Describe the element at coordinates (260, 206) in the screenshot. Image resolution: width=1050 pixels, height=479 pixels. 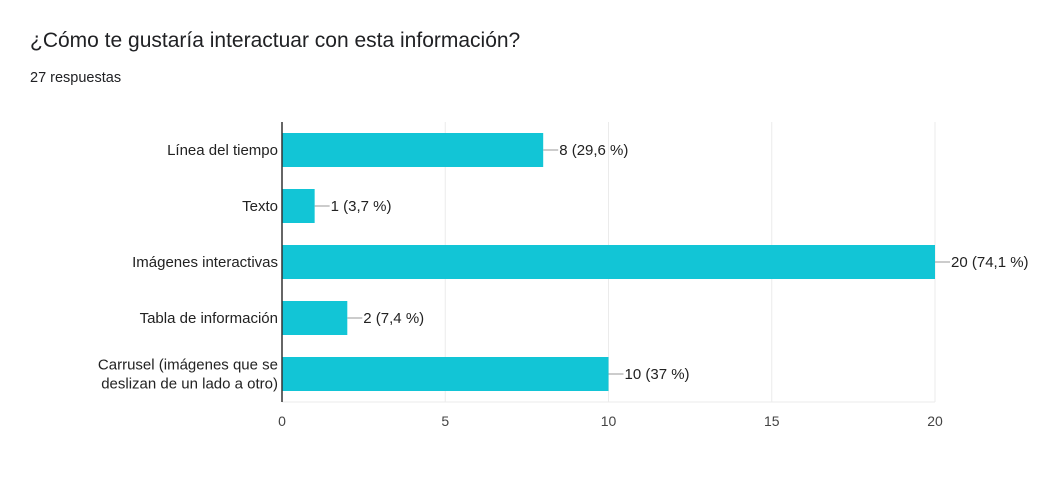
I see `category-label: Texto` at that location.